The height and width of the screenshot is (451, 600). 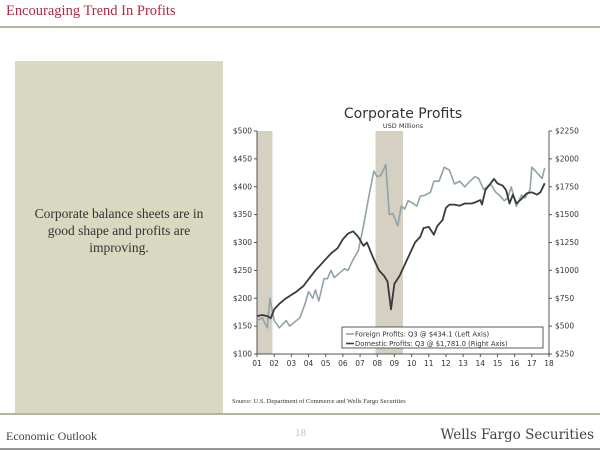 I want to click on x-tick-label: 07, so click(x=360, y=363).